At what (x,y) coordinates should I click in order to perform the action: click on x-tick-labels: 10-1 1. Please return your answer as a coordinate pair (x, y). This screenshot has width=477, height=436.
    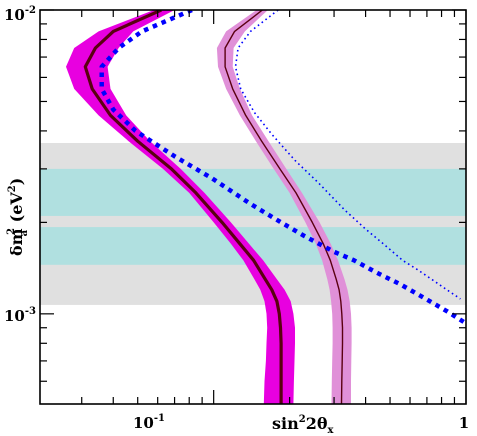
    Looking at the image, I should click on (301, 422).